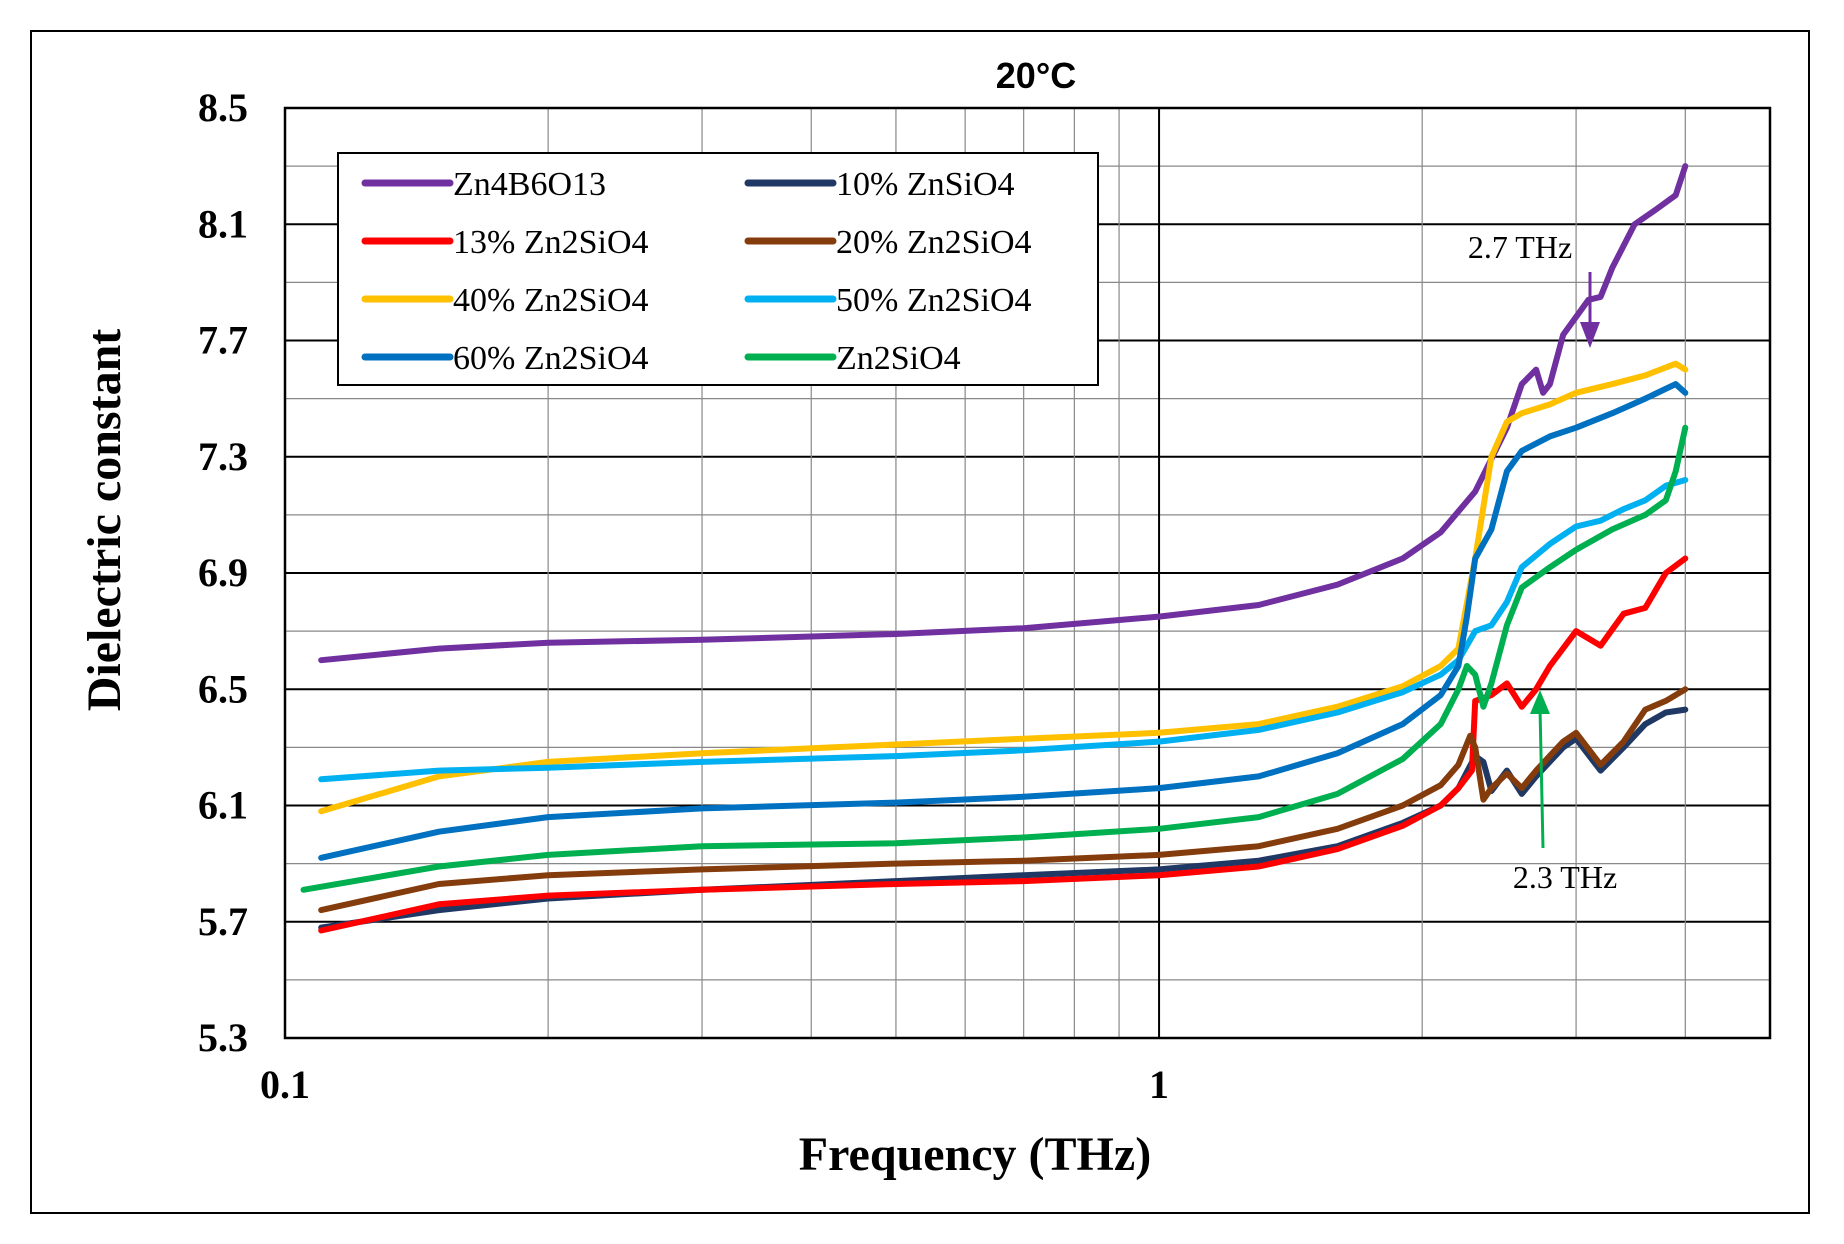 The height and width of the screenshot is (1244, 1844). I want to click on y-tick-label: 7.3, so click(223, 456).